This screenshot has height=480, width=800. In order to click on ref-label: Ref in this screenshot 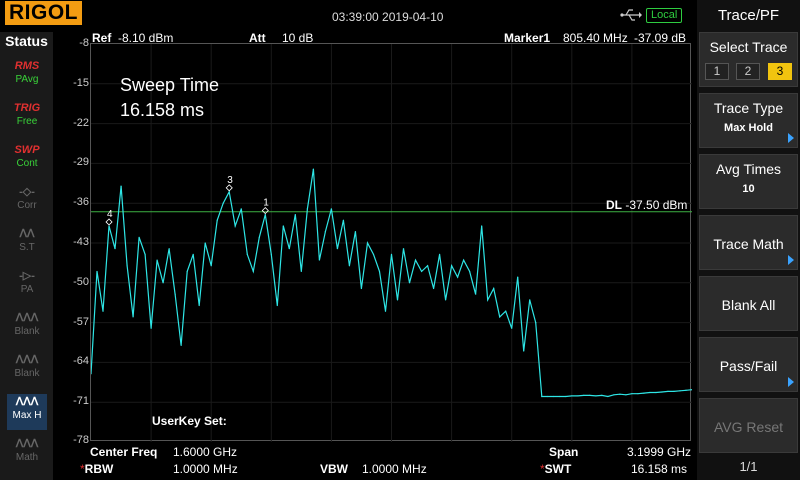, I will do `click(102, 38)`.